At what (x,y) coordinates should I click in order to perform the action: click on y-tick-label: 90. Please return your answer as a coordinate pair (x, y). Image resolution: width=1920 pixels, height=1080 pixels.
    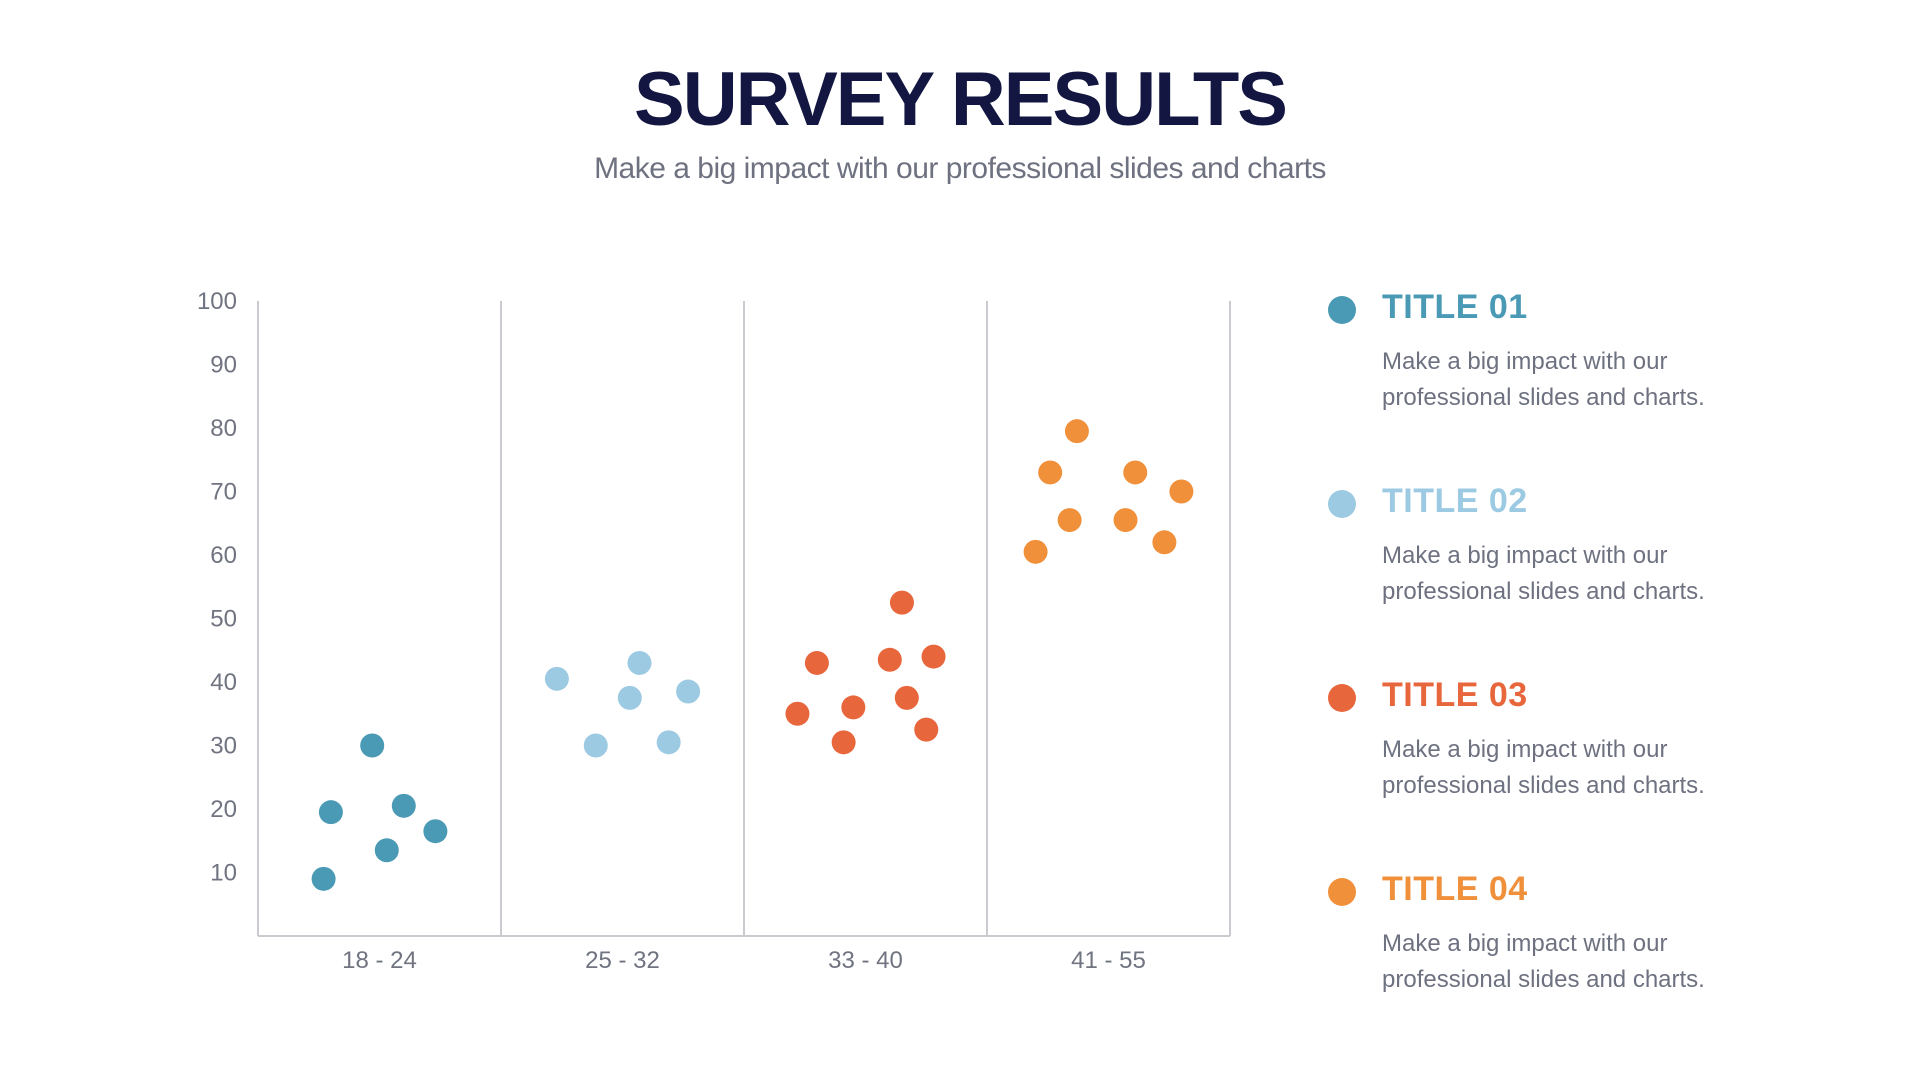
    Looking at the image, I should click on (223, 365).